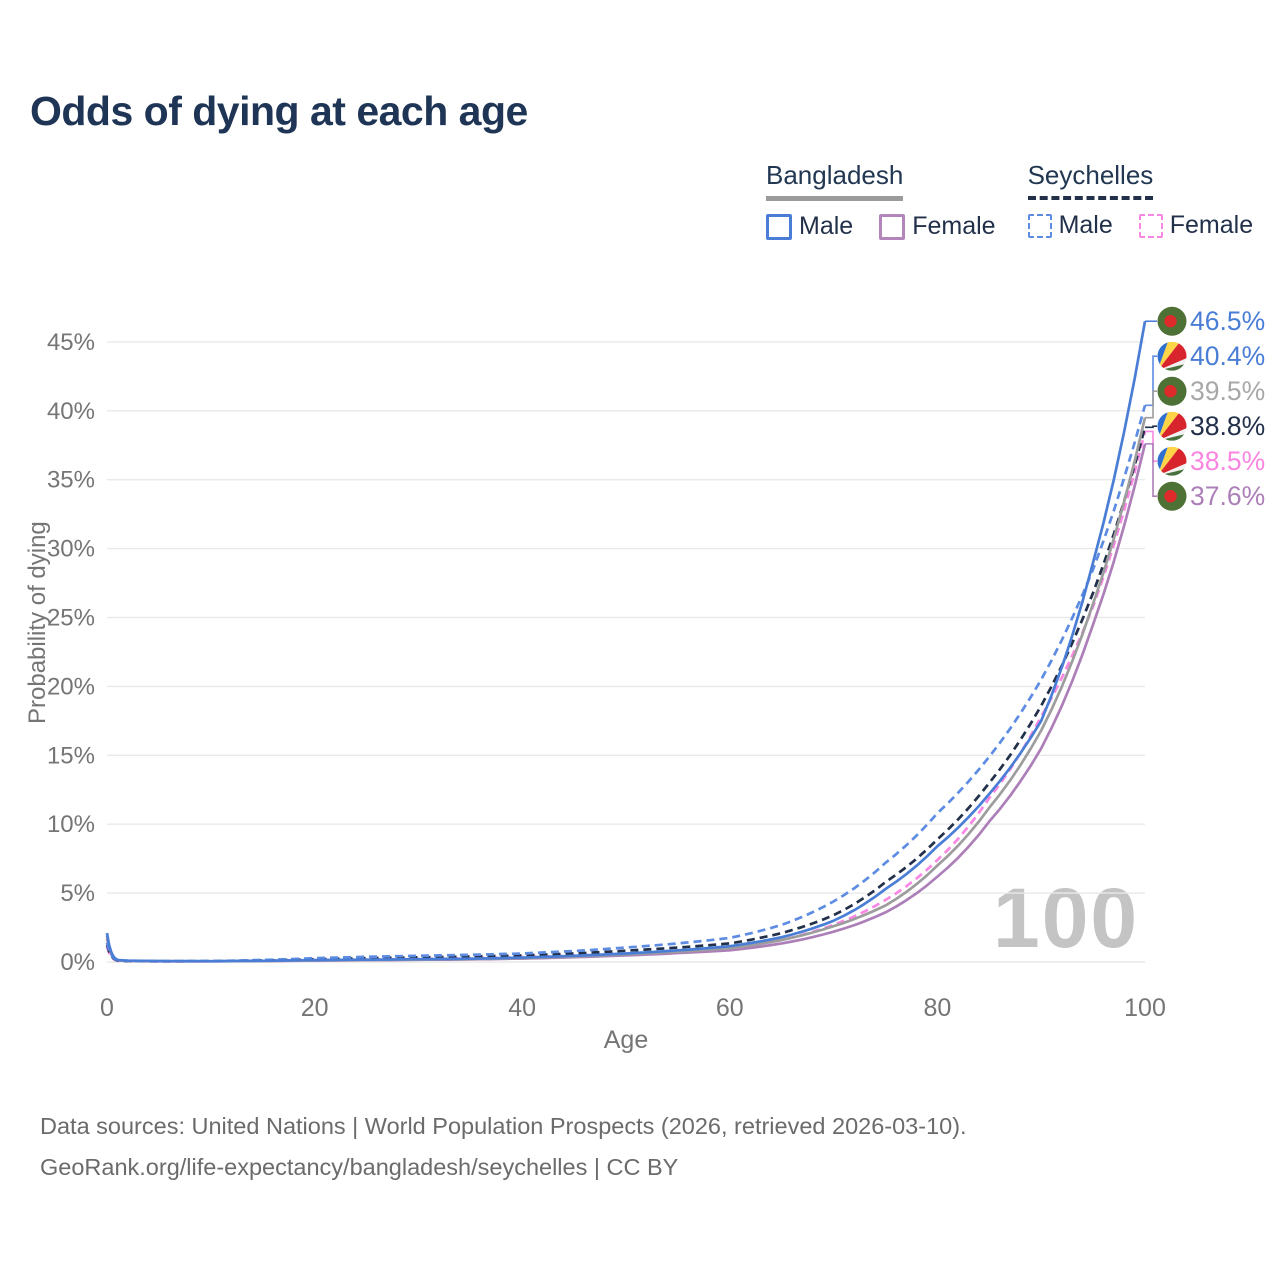 The image size is (1280, 1280). I want to click on legend-item-bangladesh-female: Female, so click(937, 226).